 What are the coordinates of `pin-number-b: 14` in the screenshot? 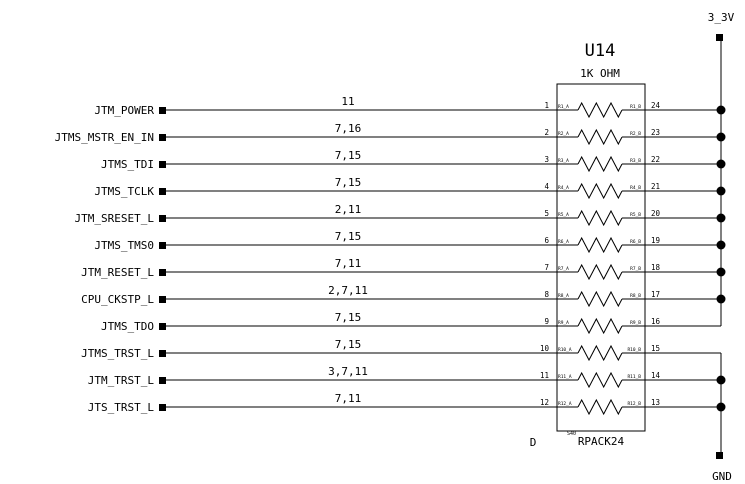 It's located at (656, 375).